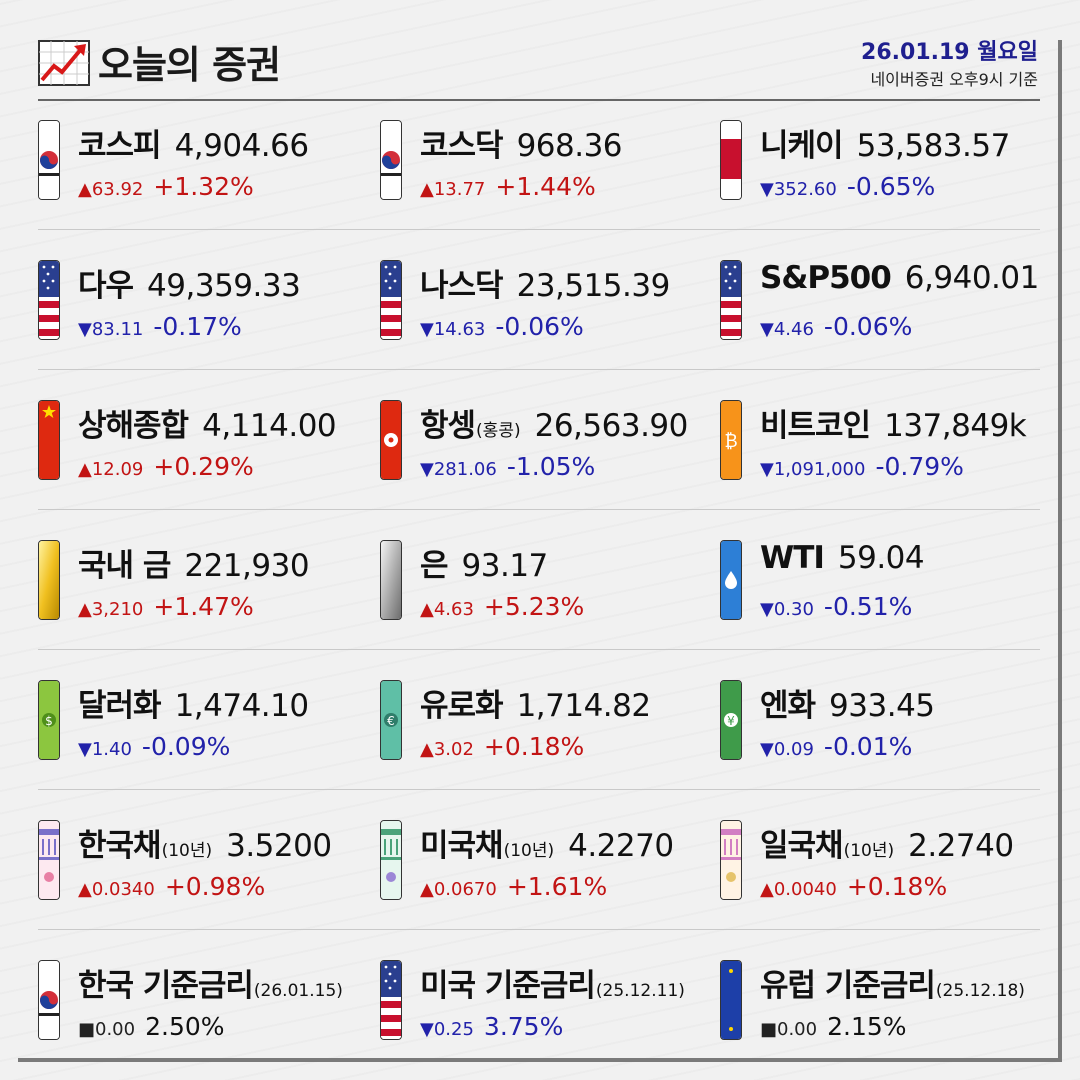  Describe the element at coordinates (247, 566) in the screenshot. I see `market-value: 221,930` at that location.